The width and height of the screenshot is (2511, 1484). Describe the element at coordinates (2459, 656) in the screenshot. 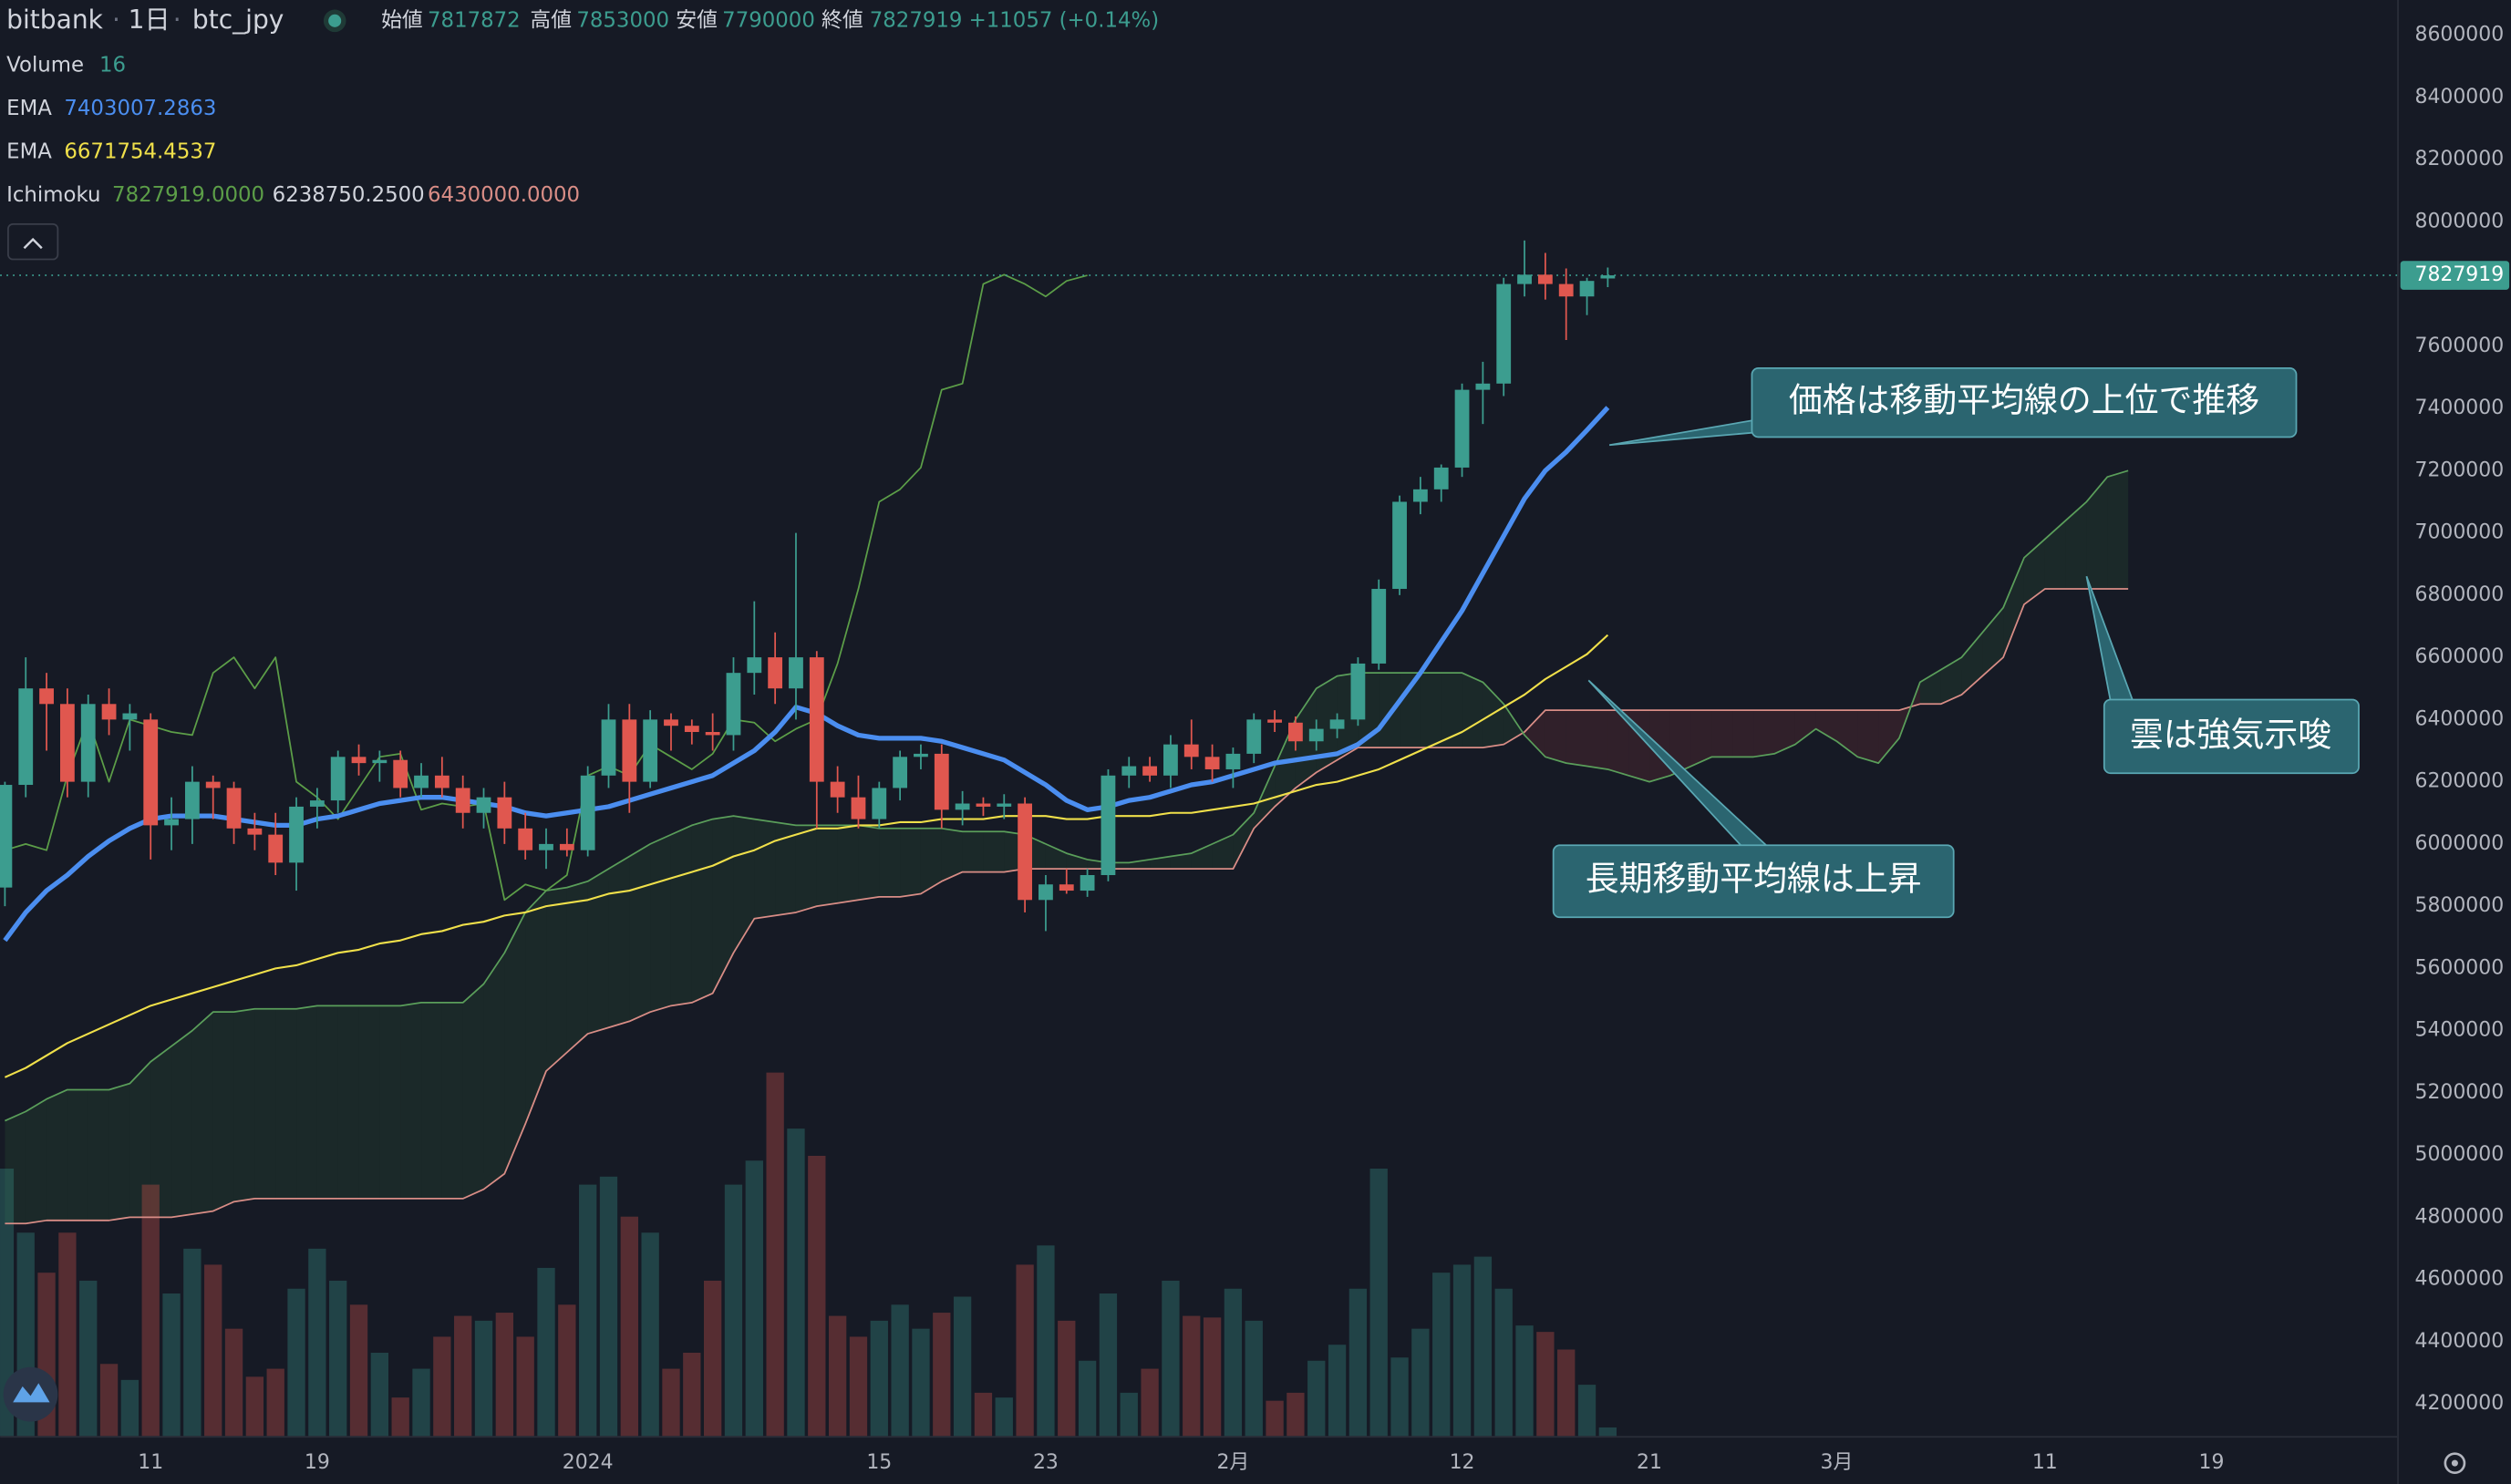

I see `y-tick-label: 6600000` at that location.